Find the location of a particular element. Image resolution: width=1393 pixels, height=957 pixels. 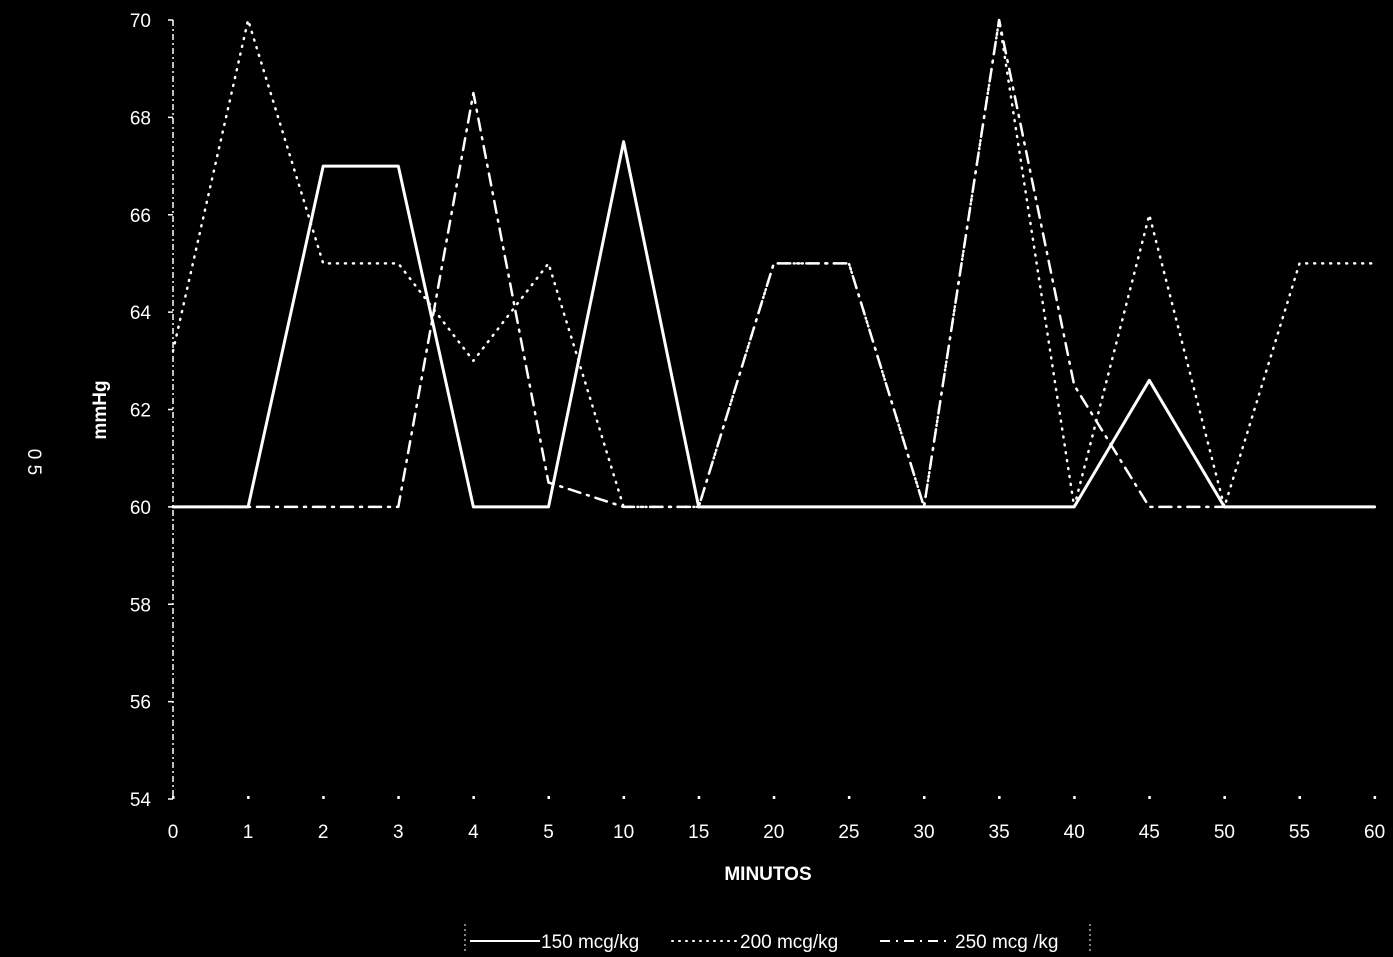

x-tick-label: 1 is located at coordinates (248, 832).